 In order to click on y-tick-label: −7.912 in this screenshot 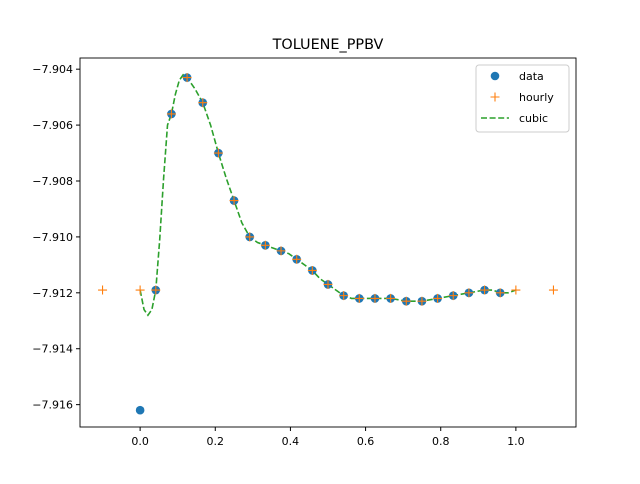, I will do `click(52, 293)`.